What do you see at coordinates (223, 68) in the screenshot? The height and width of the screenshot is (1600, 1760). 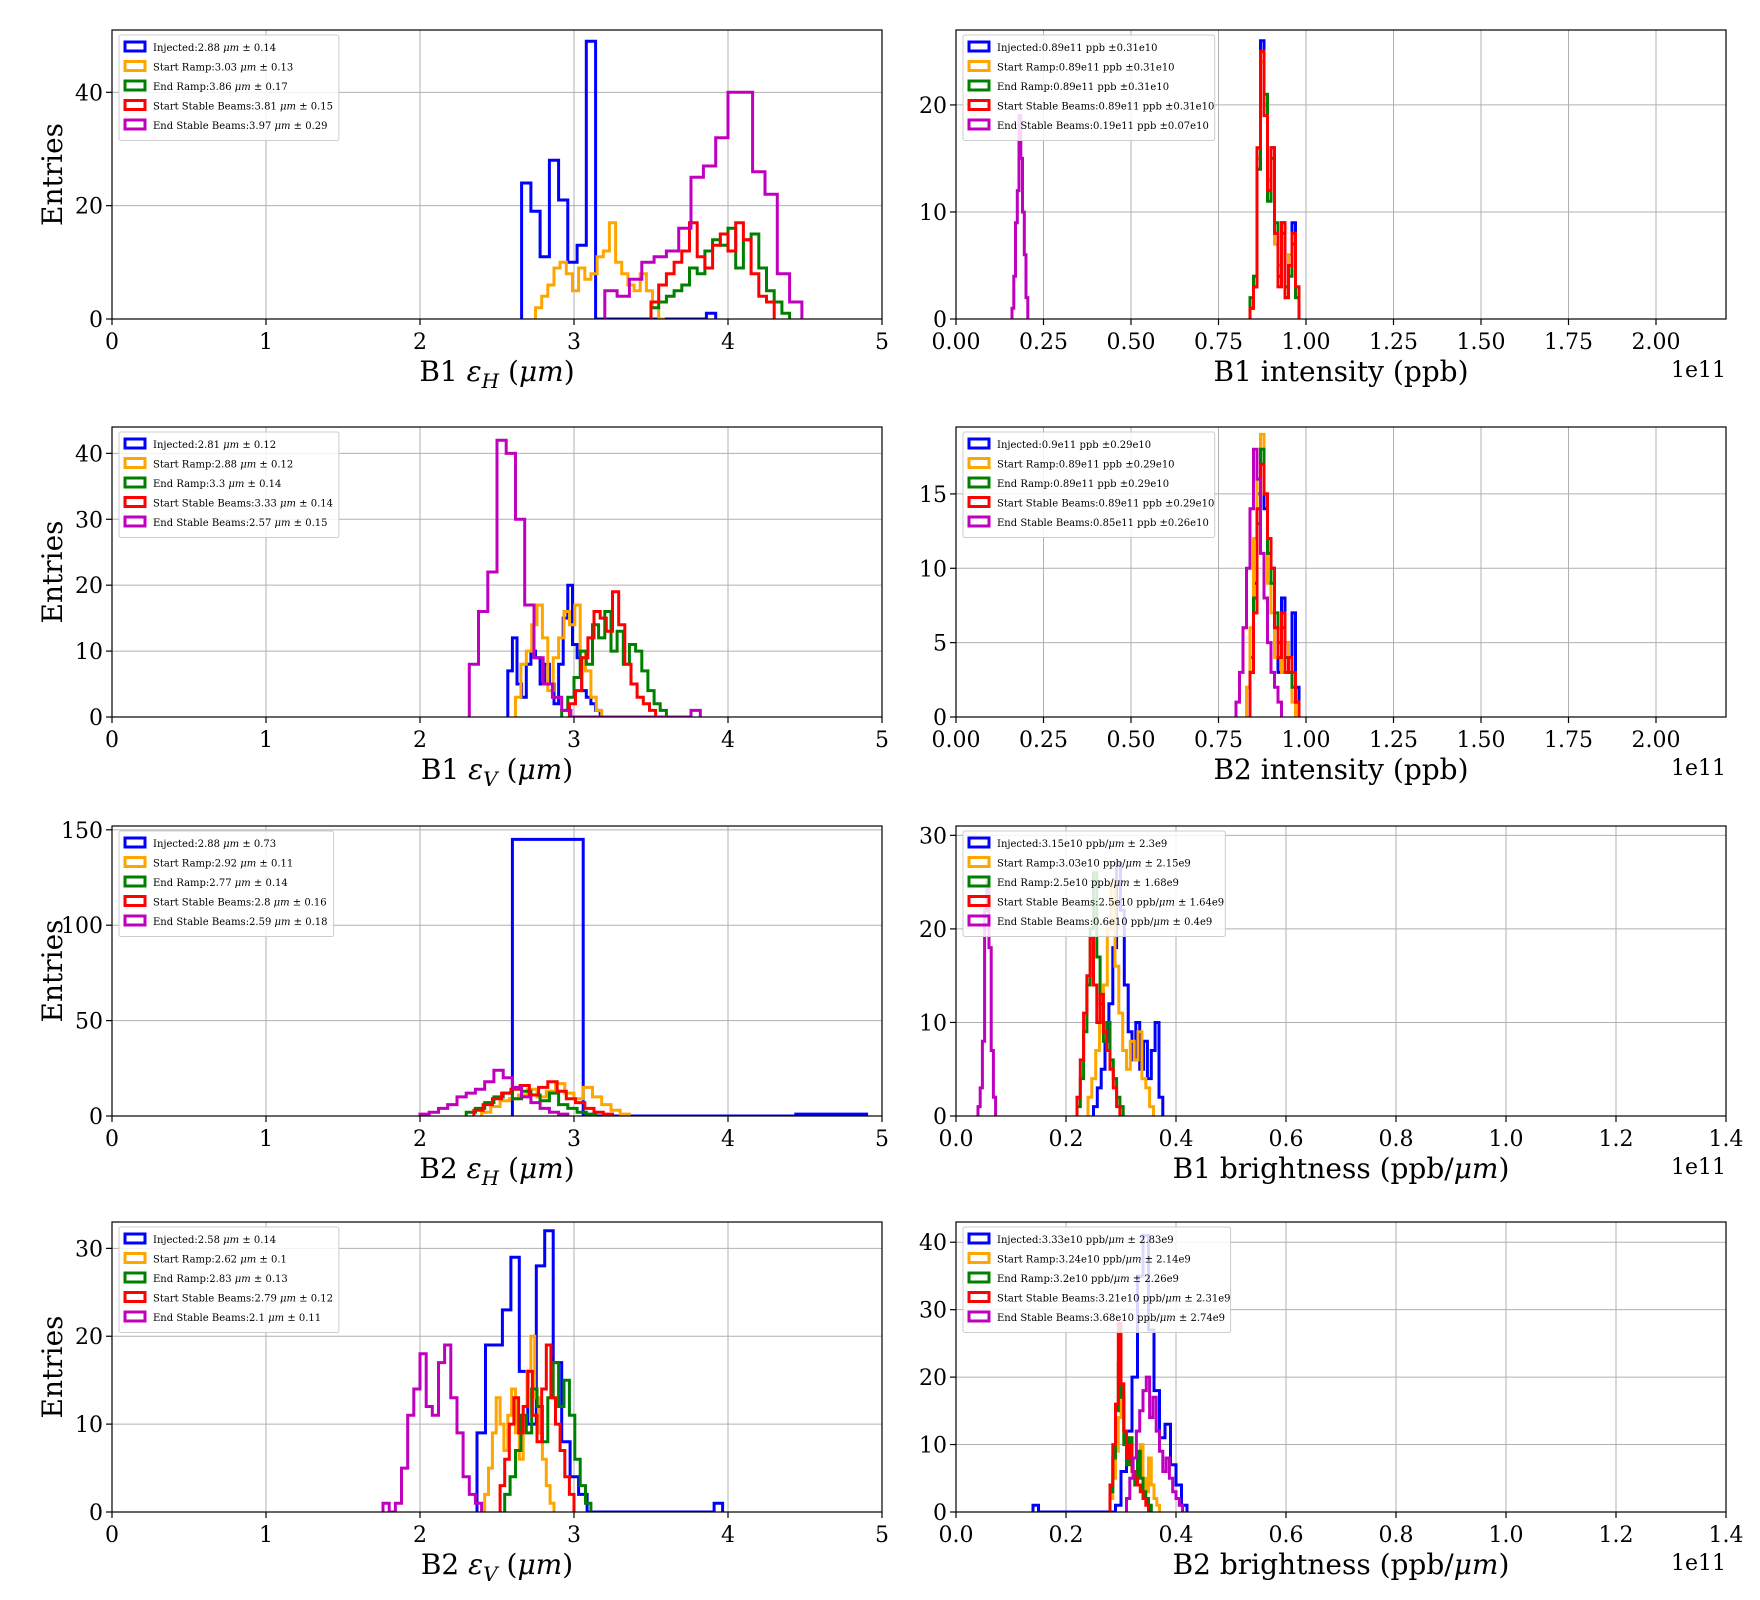 I see `legend-entry: Start Ramp:3.03 μm ± 0.13` at bounding box center [223, 68].